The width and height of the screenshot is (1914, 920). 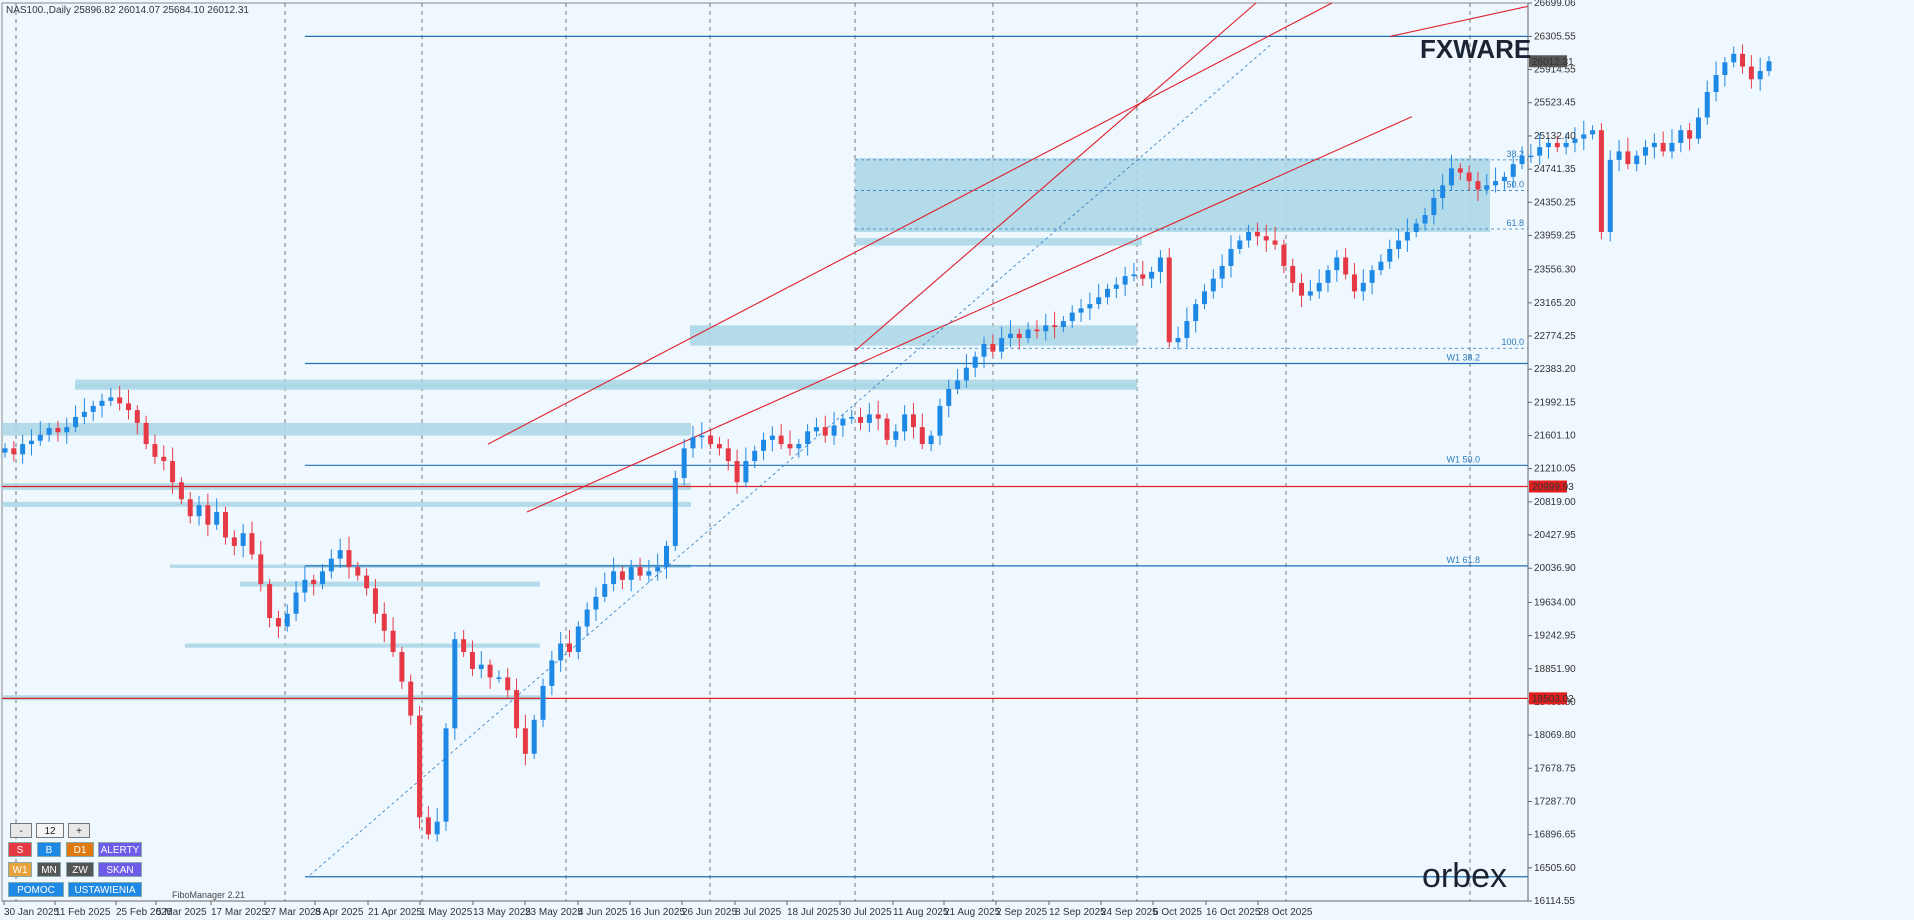 I want to click on date-tick-label: 4 Jun 2025, so click(x=603, y=912).